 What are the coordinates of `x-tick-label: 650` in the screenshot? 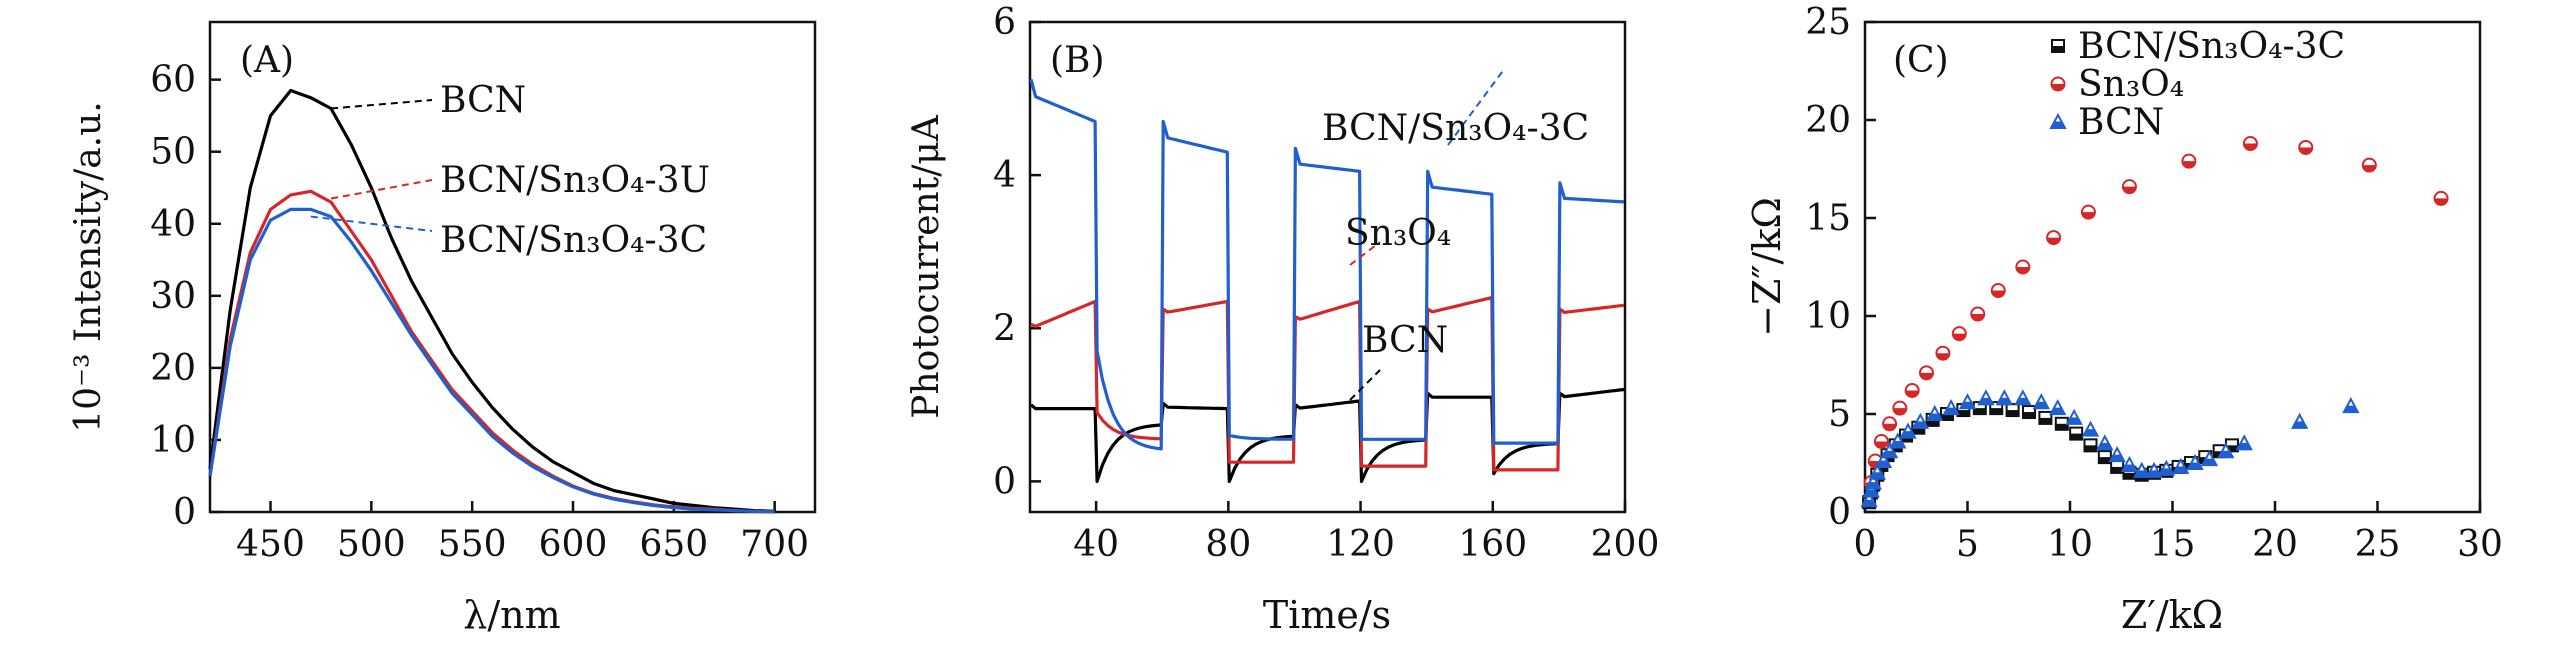 It's located at (673, 544).